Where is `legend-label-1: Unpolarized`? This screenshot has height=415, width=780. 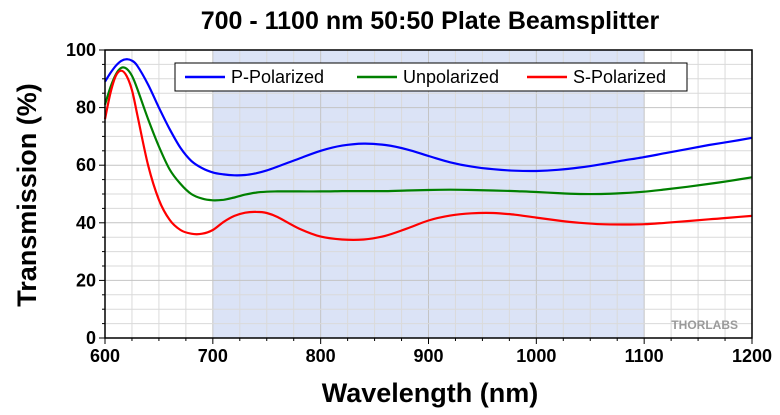 legend-label-1: Unpolarized is located at coordinates (451, 77).